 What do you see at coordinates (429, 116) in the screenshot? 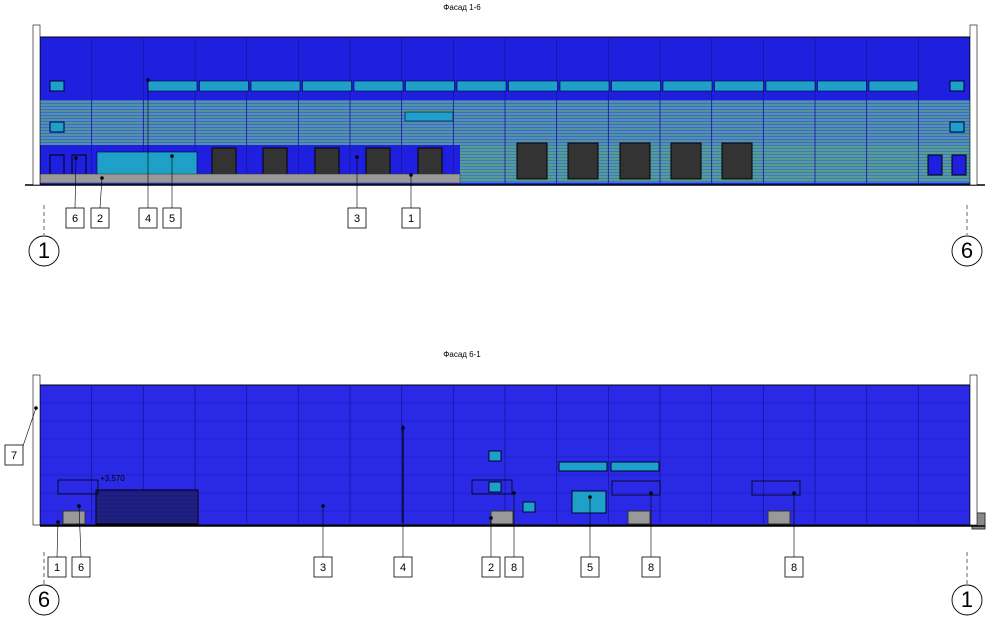
I see `window` at bounding box center [429, 116].